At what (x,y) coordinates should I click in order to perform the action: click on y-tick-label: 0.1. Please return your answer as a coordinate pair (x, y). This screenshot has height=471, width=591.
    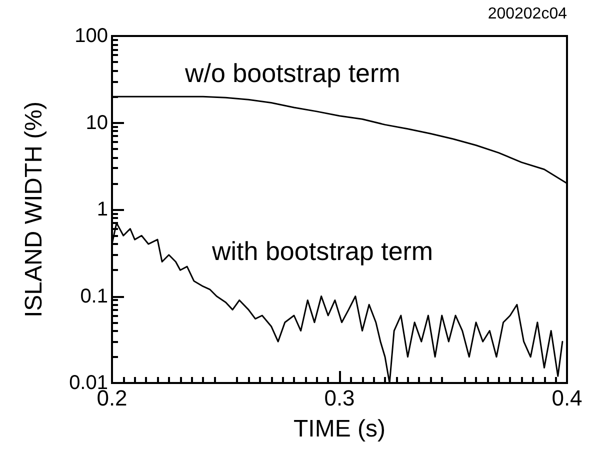
    Looking at the image, I should click on (94, 296).